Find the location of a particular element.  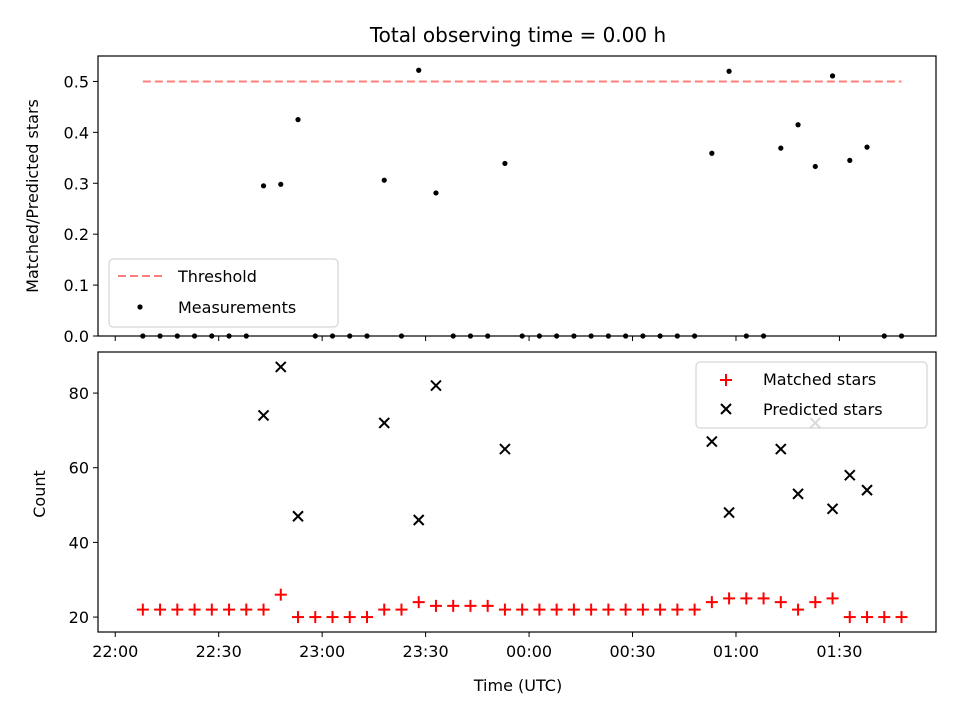

bottom-y-tick-label: 40 is located at coordinates (79, 542).